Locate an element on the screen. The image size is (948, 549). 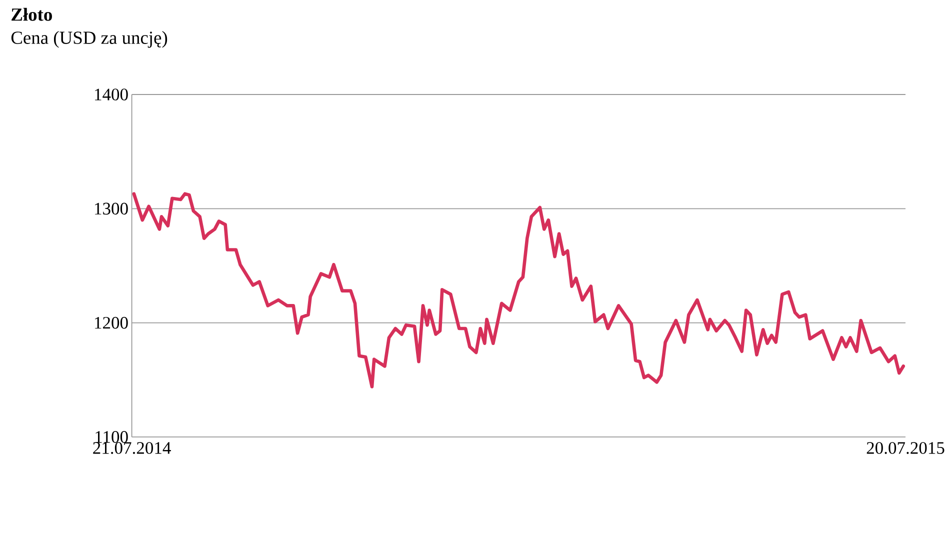
y-tick-label: 1300 is located at coordinates (111, 208).